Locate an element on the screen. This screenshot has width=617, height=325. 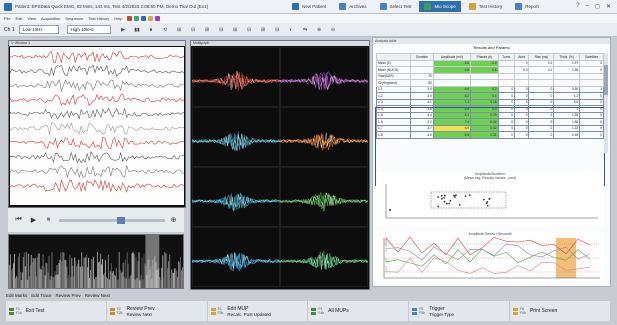
app-tab-5: Report is located at coordinates (527, 6).